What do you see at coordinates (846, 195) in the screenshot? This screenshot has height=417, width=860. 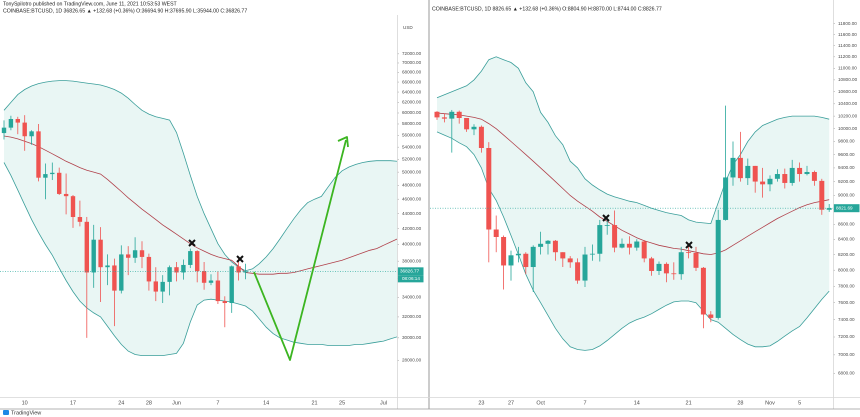 I see `y-tick-label: 9000.00` at bounding box center [846, 195].